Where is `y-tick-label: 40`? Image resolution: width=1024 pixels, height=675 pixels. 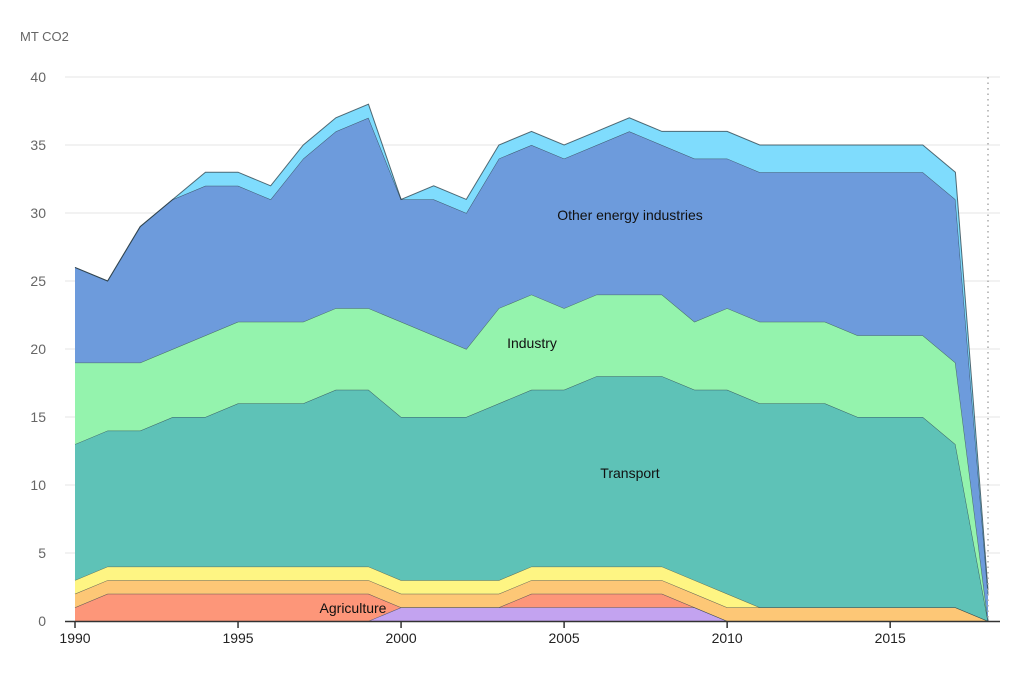 y-tick-label: 40 is located at coordinates (38, 77).